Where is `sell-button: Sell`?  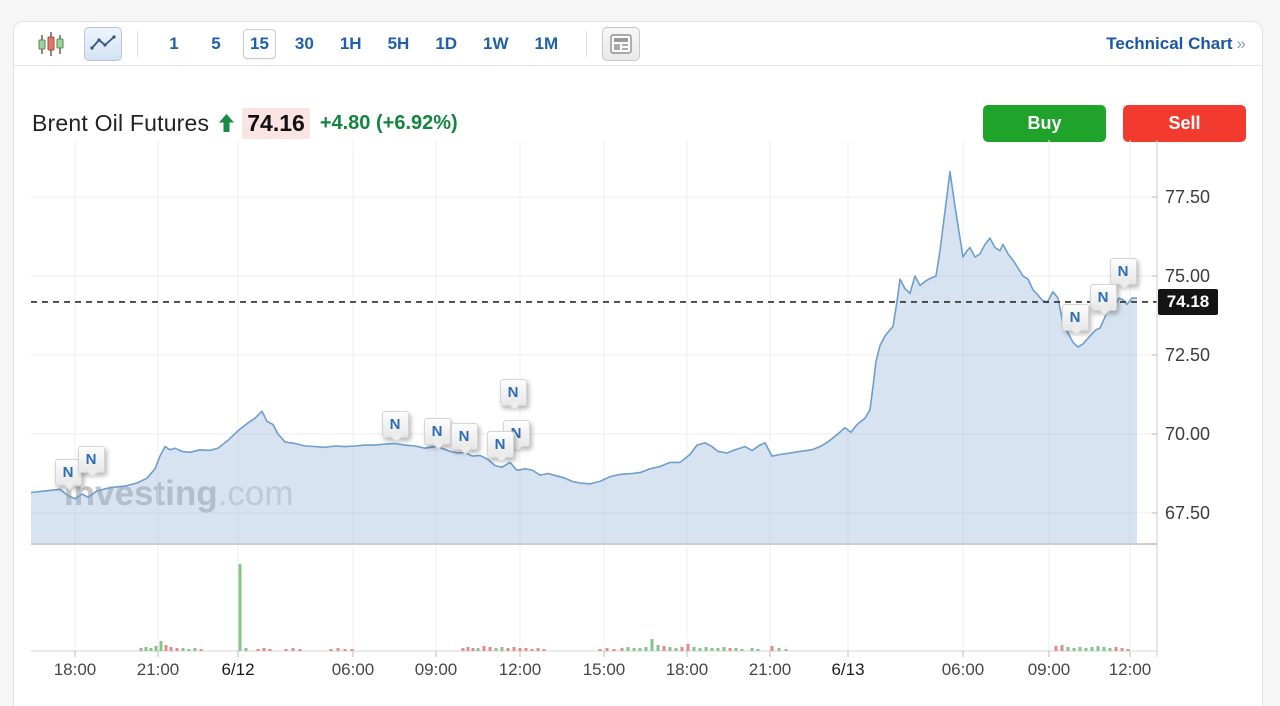
sell-button: Sell is located at coordinates (1184, 123).